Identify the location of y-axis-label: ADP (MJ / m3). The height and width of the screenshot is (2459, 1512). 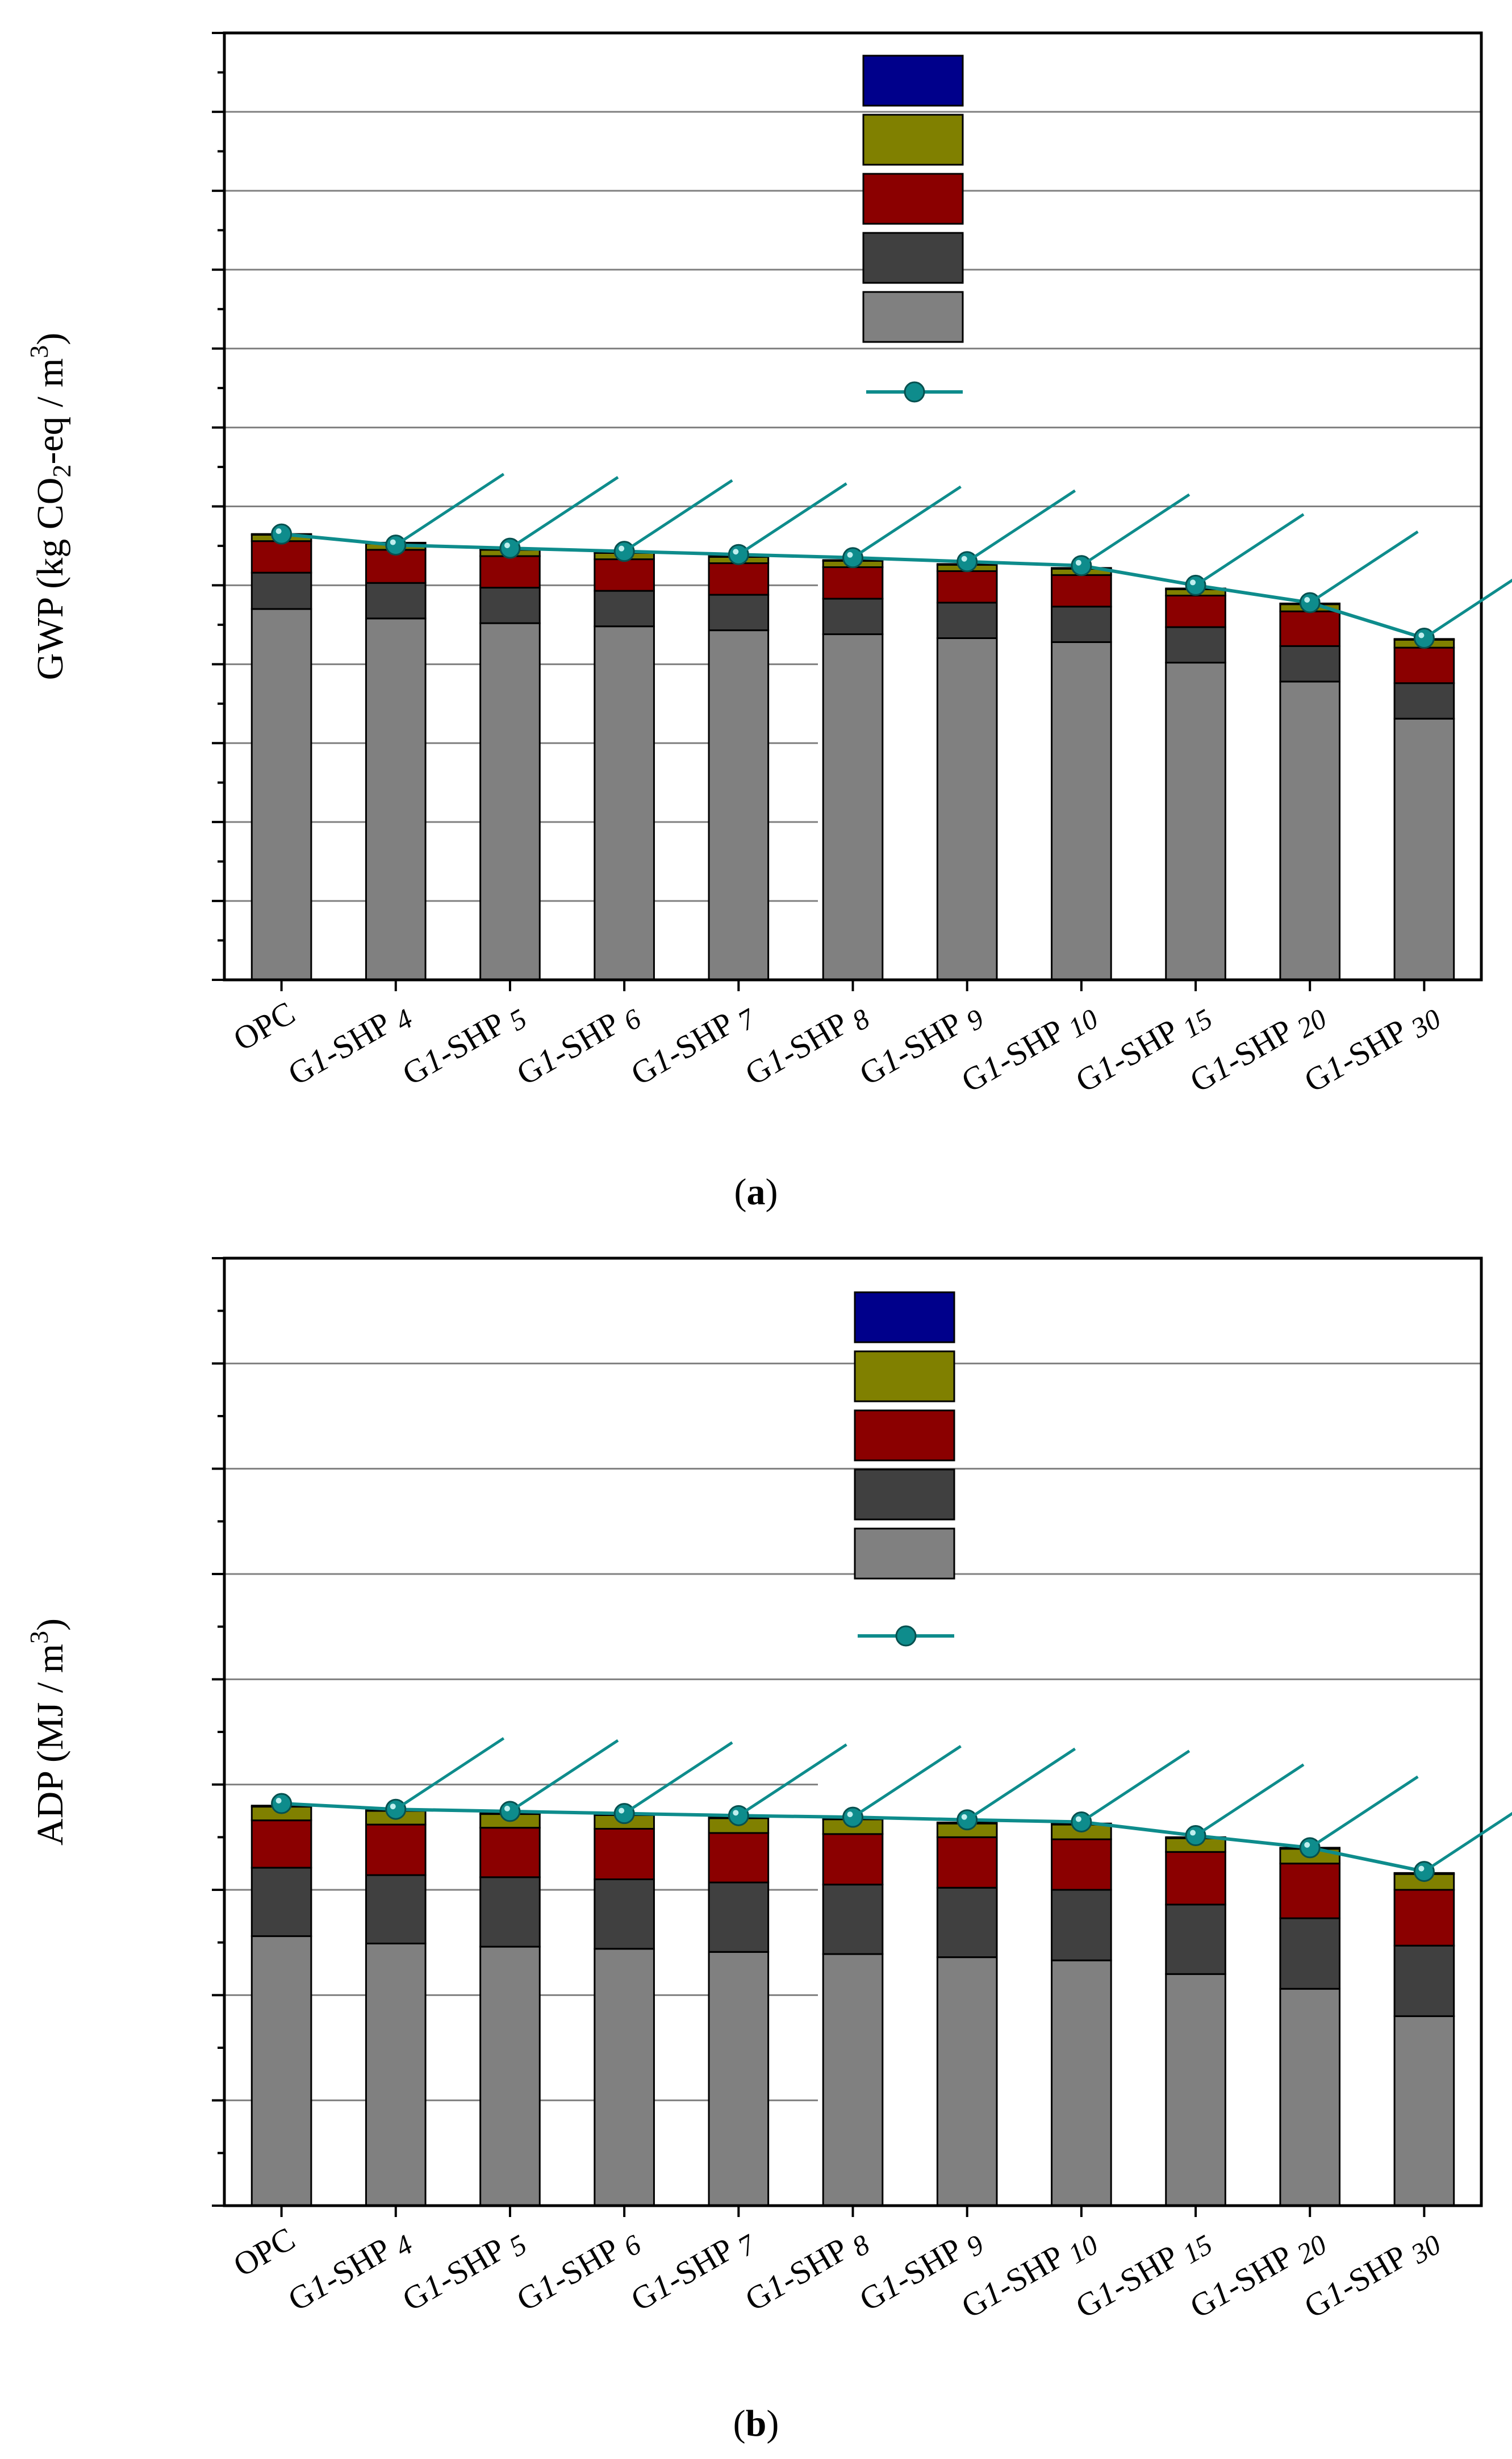
(47, 1732).